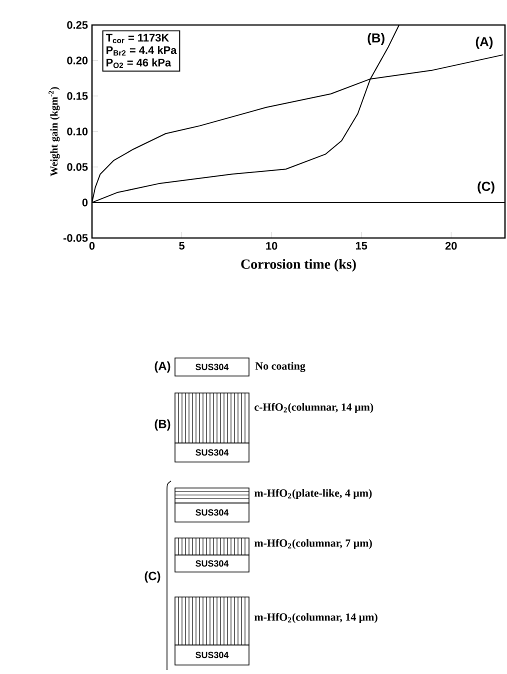  I want to click on x-tick-label: 15, so click(362, 246).